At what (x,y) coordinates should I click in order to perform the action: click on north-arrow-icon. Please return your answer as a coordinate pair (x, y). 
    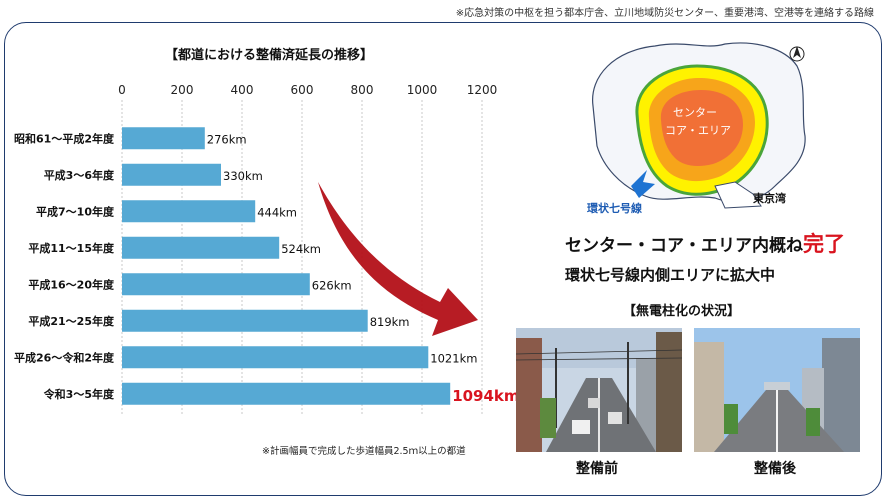
    Looking at the image, I should click on (797, 54).